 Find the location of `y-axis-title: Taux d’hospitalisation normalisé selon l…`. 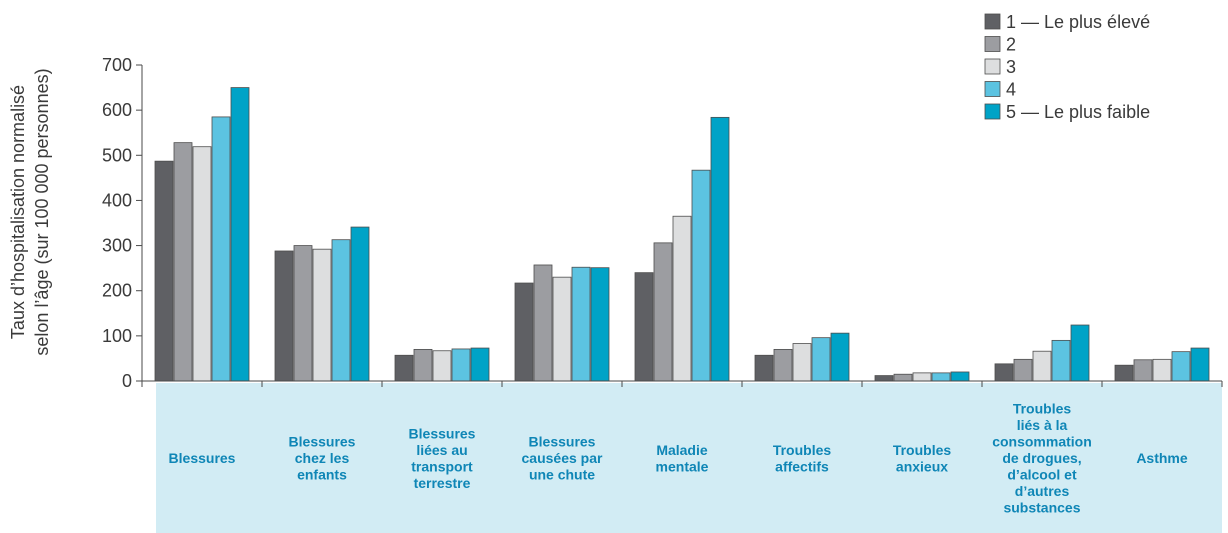

y-axis-title: Taux d’hospitalisation normalisé selon l… is located at coordinates (30, 211).